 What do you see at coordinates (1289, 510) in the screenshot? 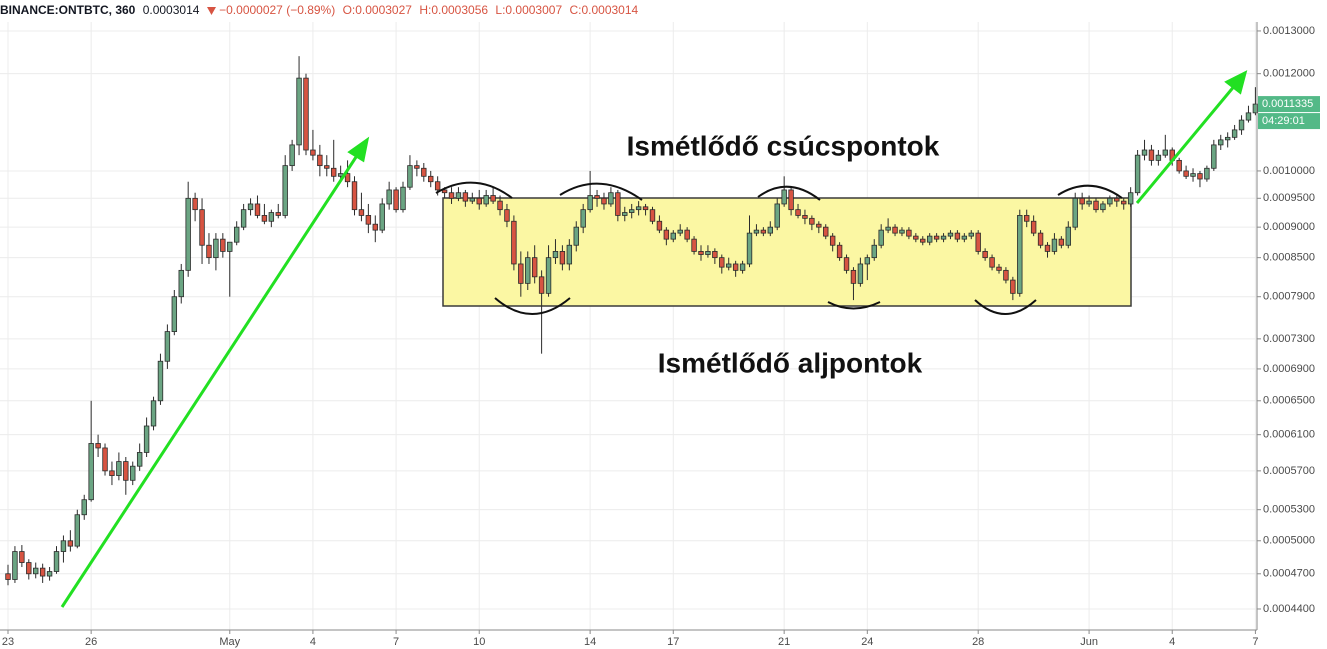
I see `y-tick-label: 0.0005300` at bounding box center [1289, 510].